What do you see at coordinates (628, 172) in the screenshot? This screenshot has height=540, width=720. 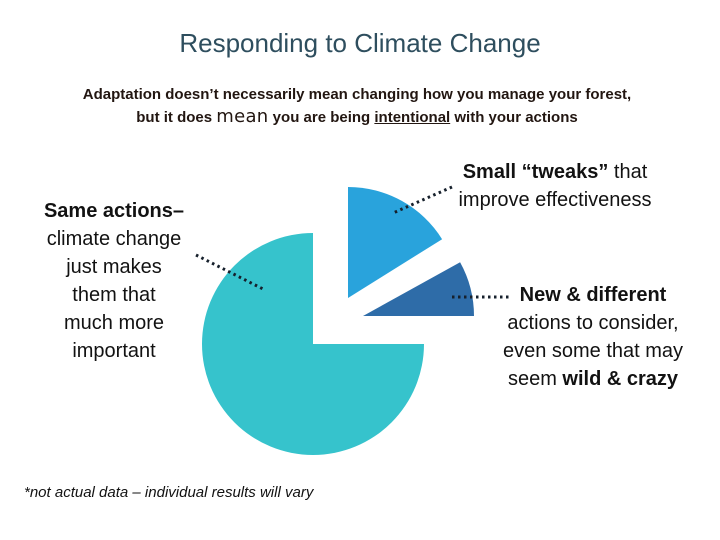 I see `text-segment: that` at bounding box center [628, 172].